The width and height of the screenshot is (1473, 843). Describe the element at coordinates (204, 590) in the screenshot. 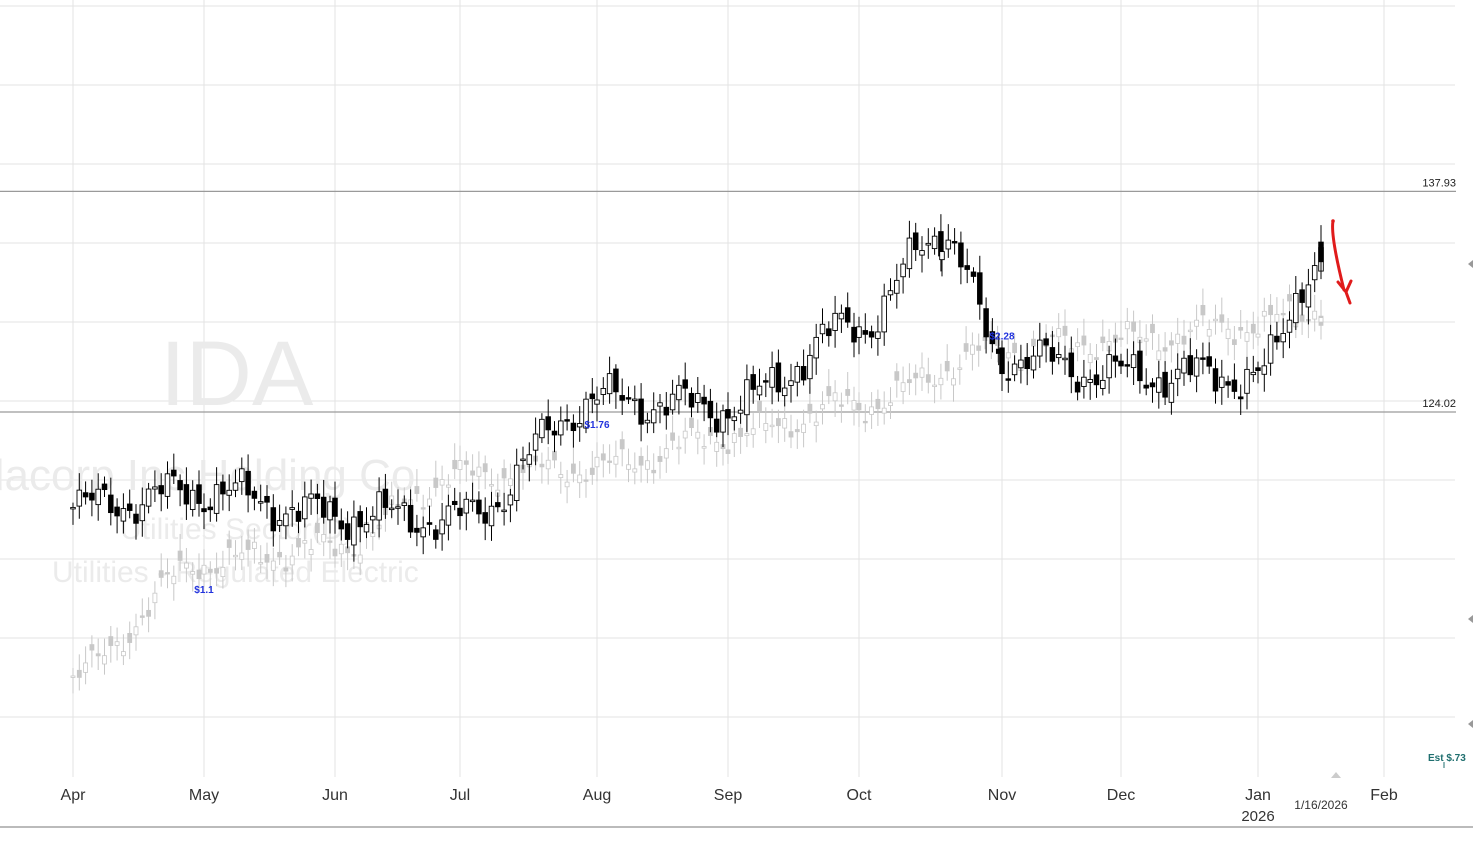

I see `dividend-label: $1.1` at that location.